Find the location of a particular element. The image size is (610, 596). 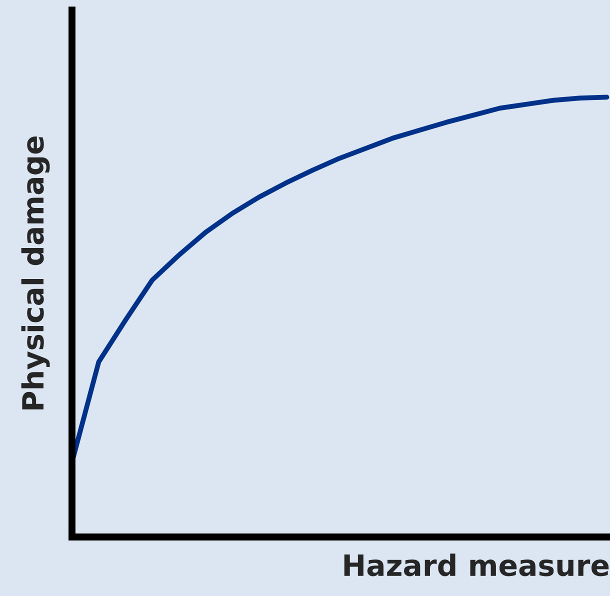

x-axis-title: Hazard measure is located at coordinates (476, 565).